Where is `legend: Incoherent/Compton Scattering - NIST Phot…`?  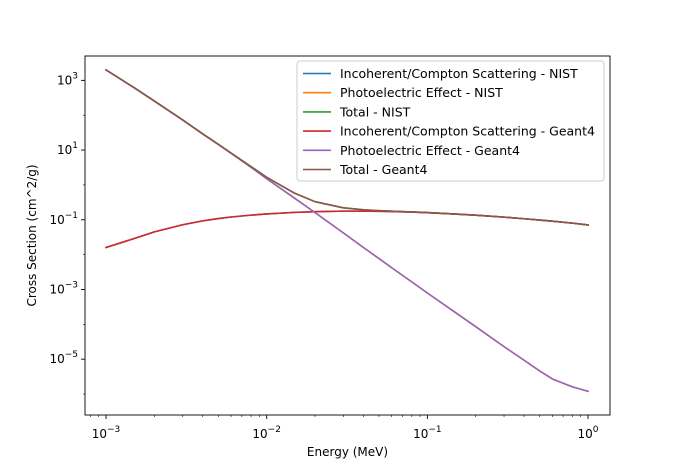
legend: Incoherent/Compton Scattering - NIST Phot… is located at coordinates (450, 121).